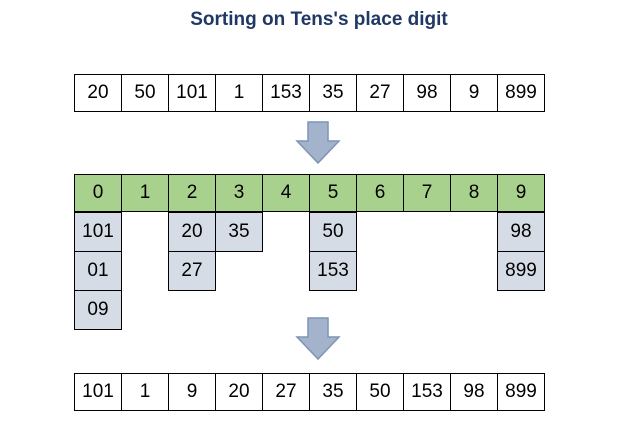  I want to click on input-cell: 153, so click(286, 93).